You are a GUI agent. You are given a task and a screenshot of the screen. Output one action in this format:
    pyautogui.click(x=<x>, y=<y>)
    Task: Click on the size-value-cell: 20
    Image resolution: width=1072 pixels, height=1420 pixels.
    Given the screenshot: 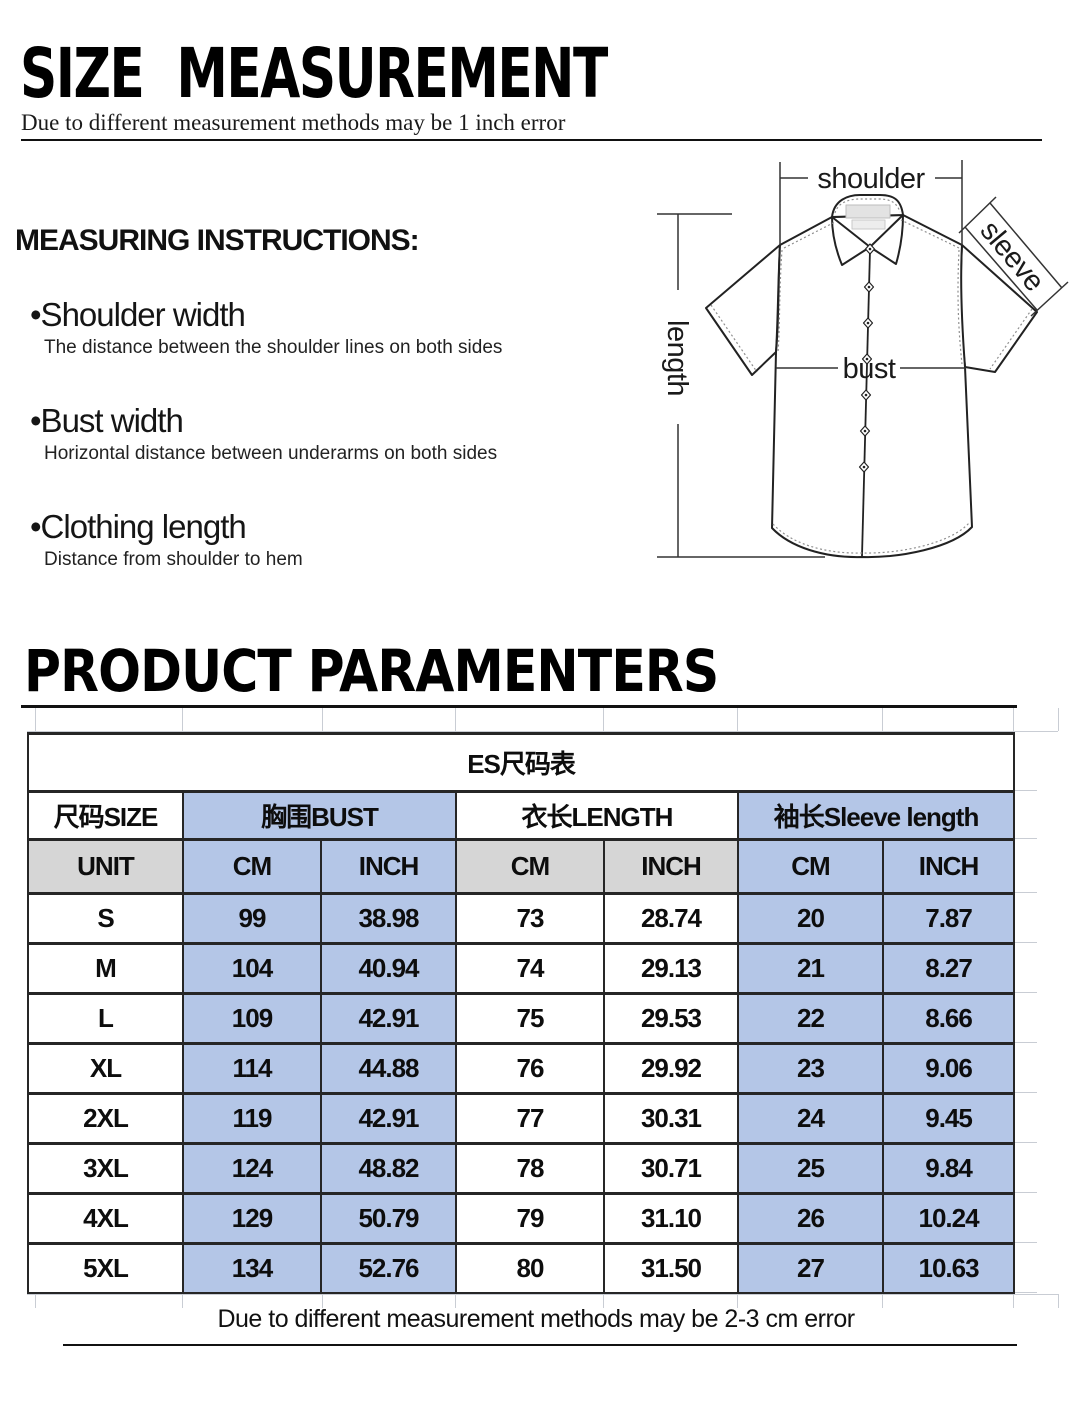 What is the action you would take?
    pyautogui.click(x=810, y=918)
    